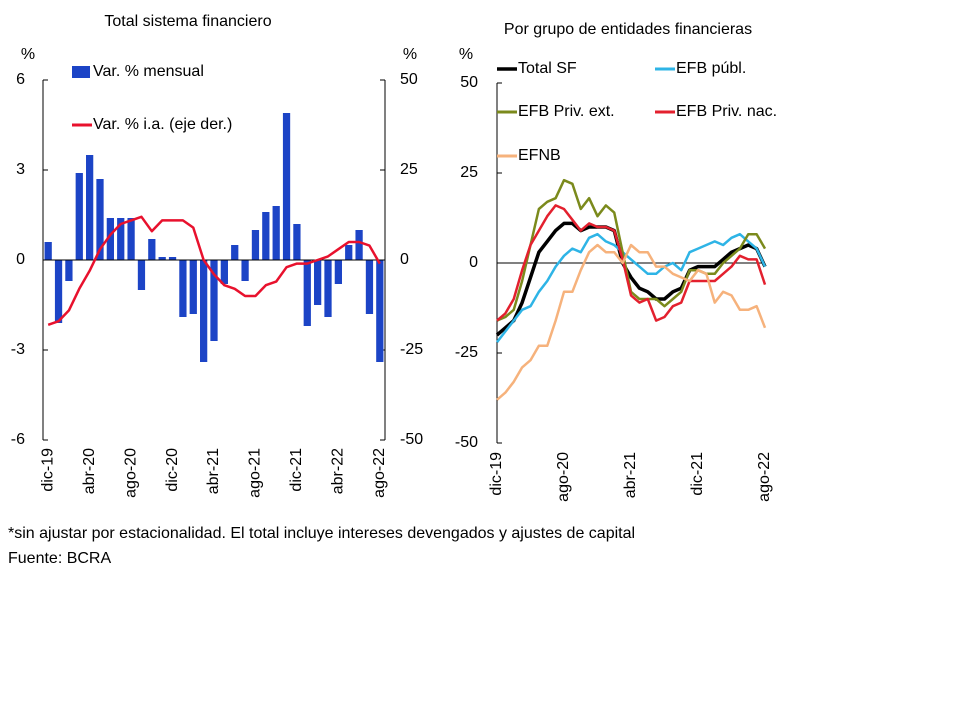 The image size is (960, 720). Describe the element at coordinates (255, 473) in the screenshot. I see `x-tick-label: ago-21` at that location.